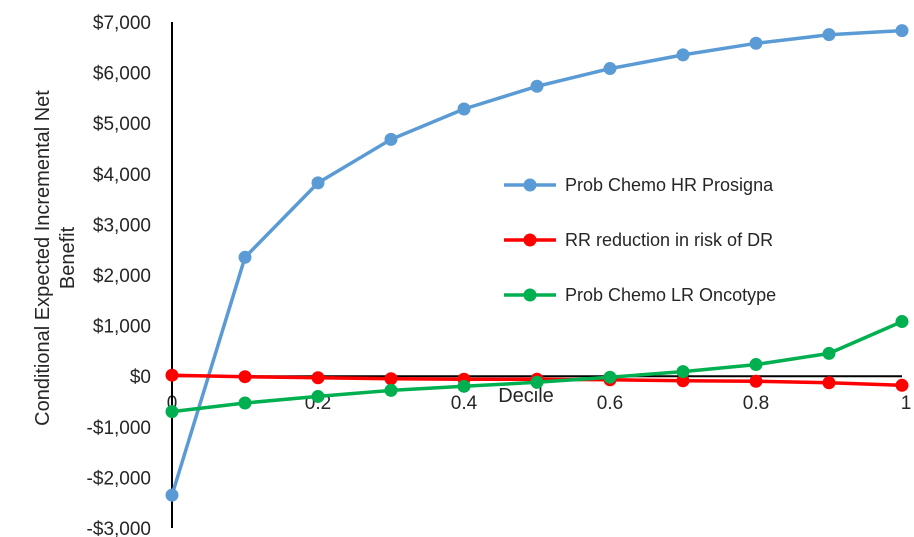  I want to click on y-tick-label: $4,000, so click(122, 175).